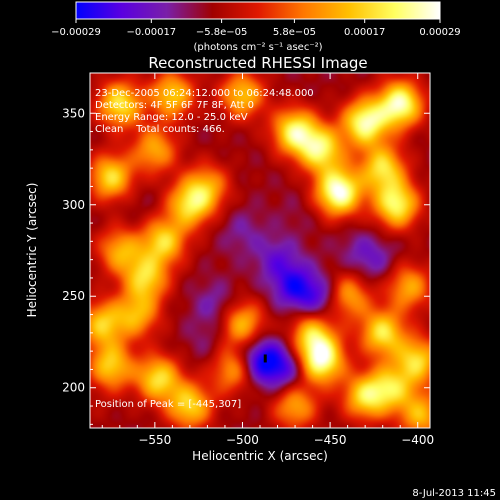  I want to click on colorbar-tick-label: 5.8e−05, so click(294, 32).